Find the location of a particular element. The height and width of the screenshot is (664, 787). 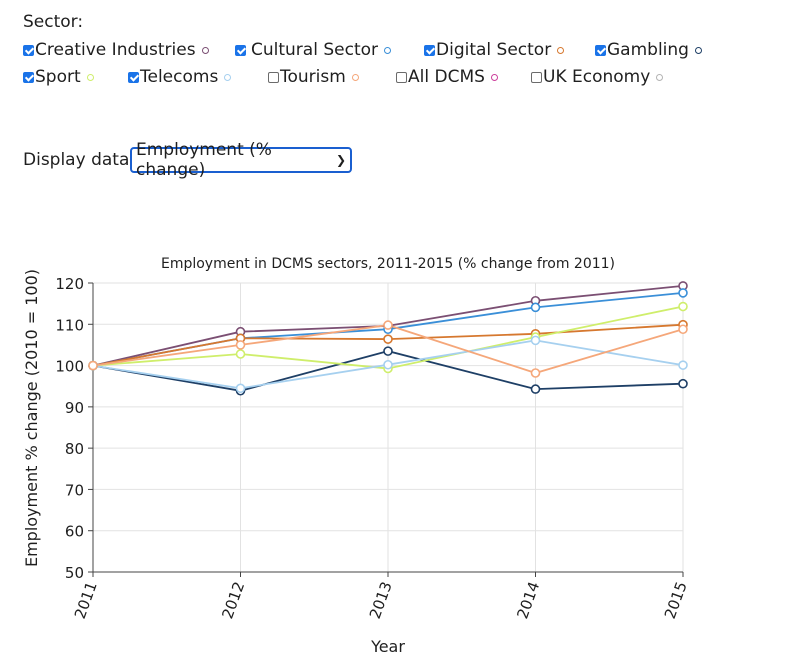

x-axis-title: Year is located at coordinates (387, 646).